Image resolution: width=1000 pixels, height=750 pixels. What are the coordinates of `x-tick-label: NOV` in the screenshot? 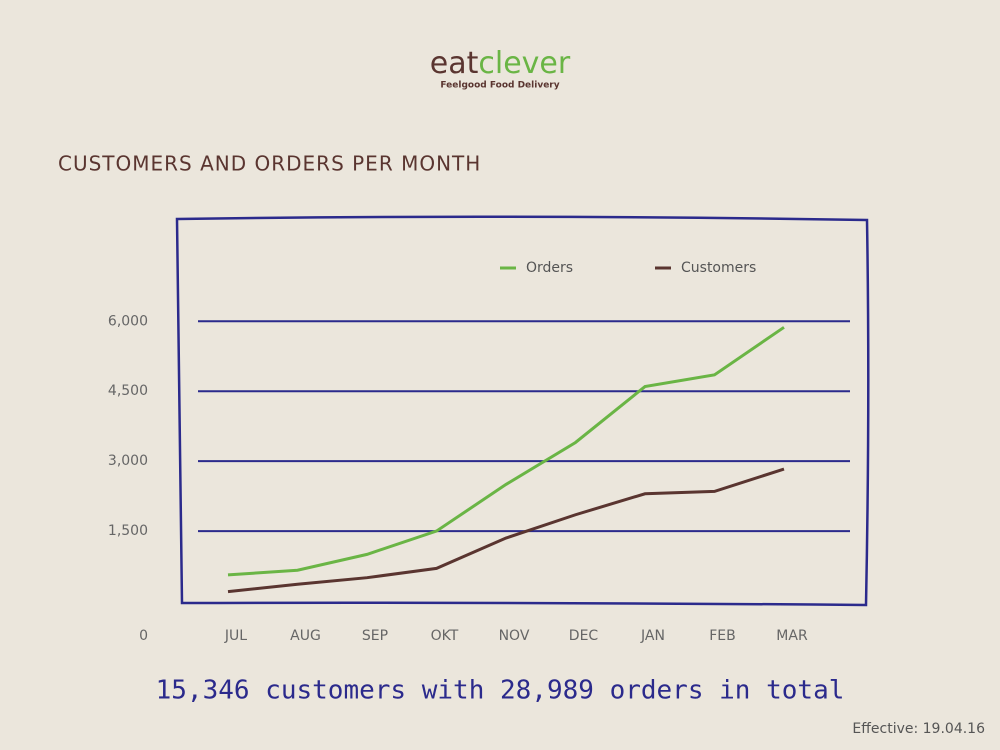 It's located at (514, 636).